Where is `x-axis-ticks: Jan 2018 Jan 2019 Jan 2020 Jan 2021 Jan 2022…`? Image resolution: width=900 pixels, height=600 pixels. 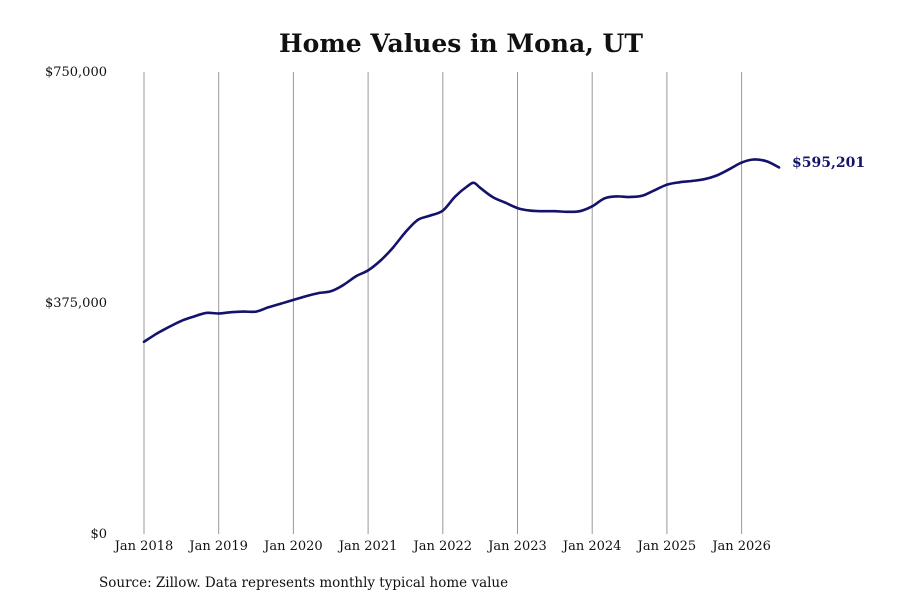 x-axis-ticks: Jan 2018 Jan 2019 Jan 2020 Jan 2021 Jan 2022… is located at coordinates (442, 546).